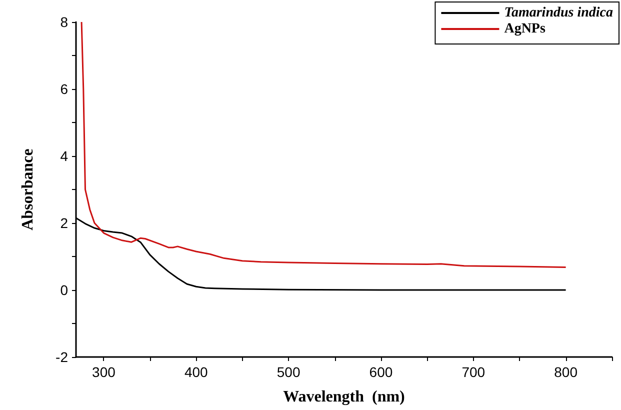 The image size is (621, 410). Describe the element at coordinates (64, 156) in the screenshot. I see `y-tick-label: 4` at that location.